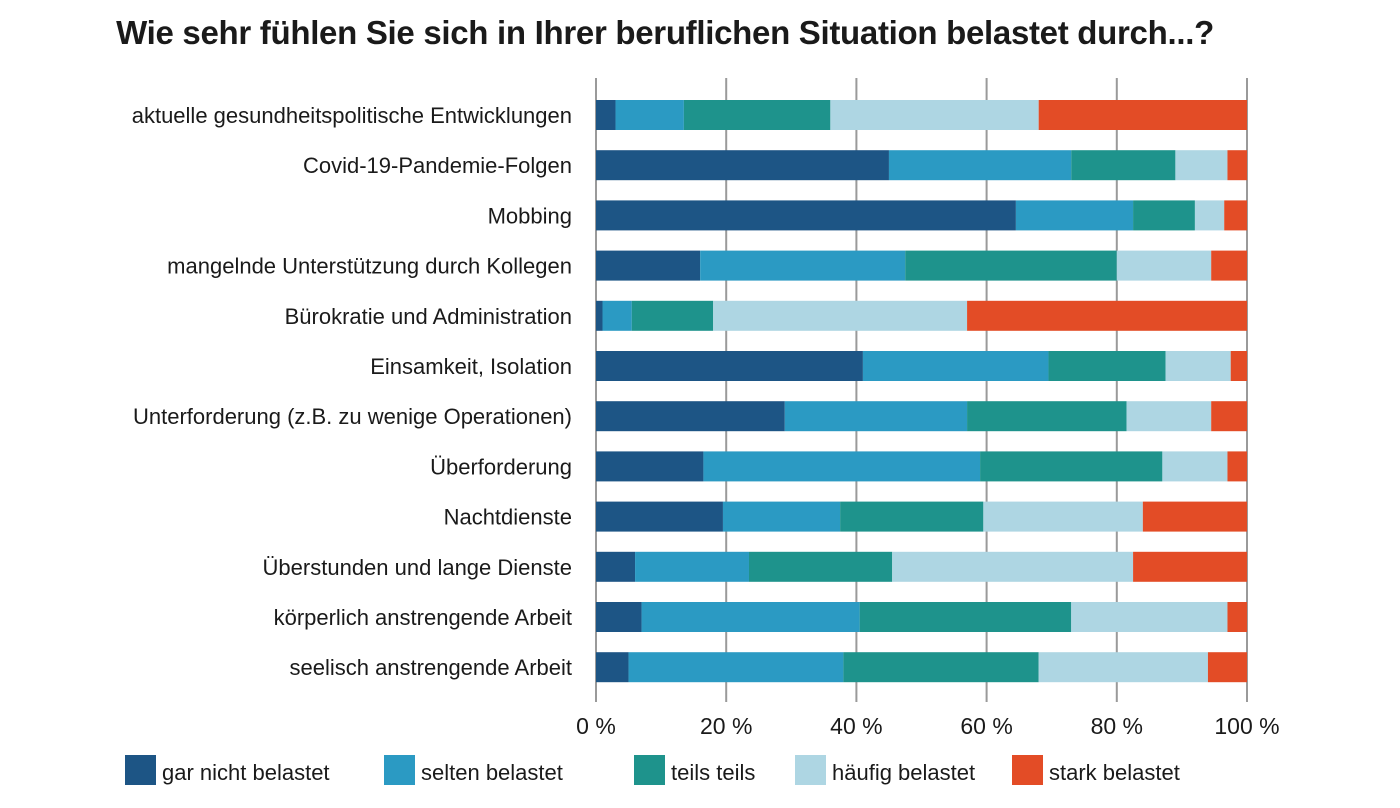  Describe the element at coordinates (369, 266) in the screenshot. I see `category-label: mangelnde Unterstützung durch Kollegen` at that location.